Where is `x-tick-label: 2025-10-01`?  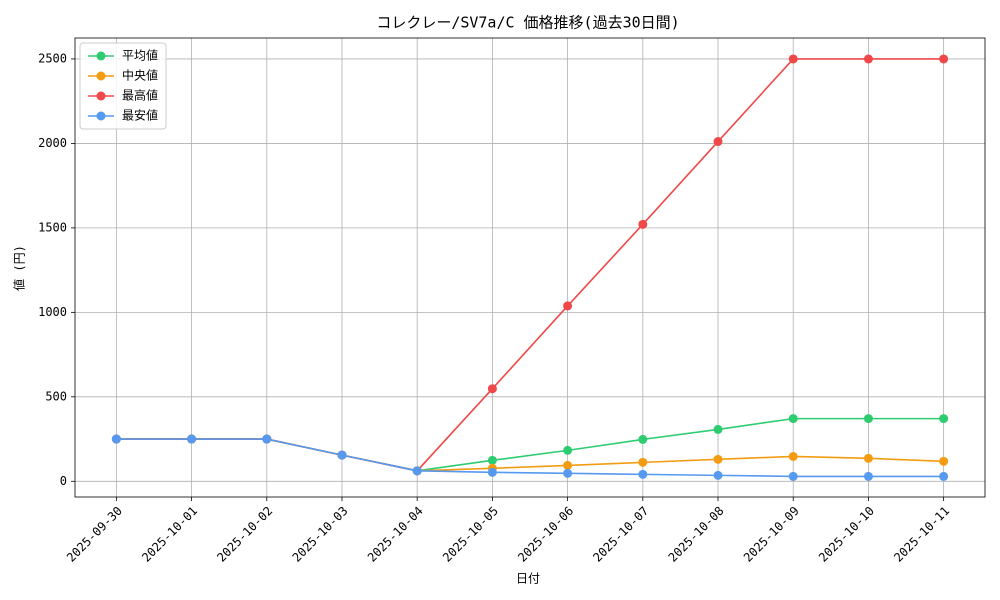 x-tick-label: 2025-10-01 is located at coordinates (169, 534).